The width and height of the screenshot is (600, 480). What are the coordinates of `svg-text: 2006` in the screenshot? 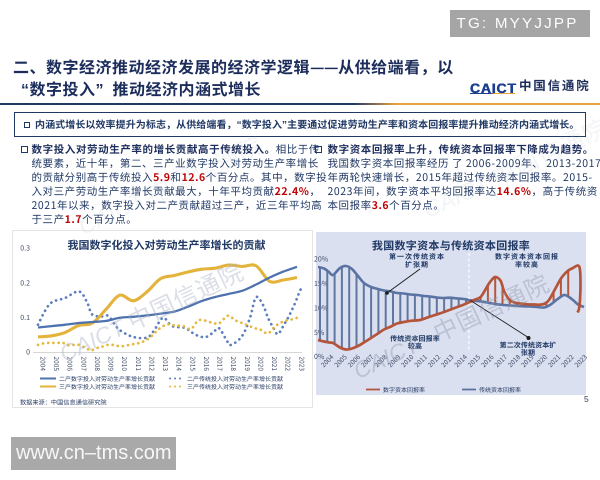 It's located at (71, 364).